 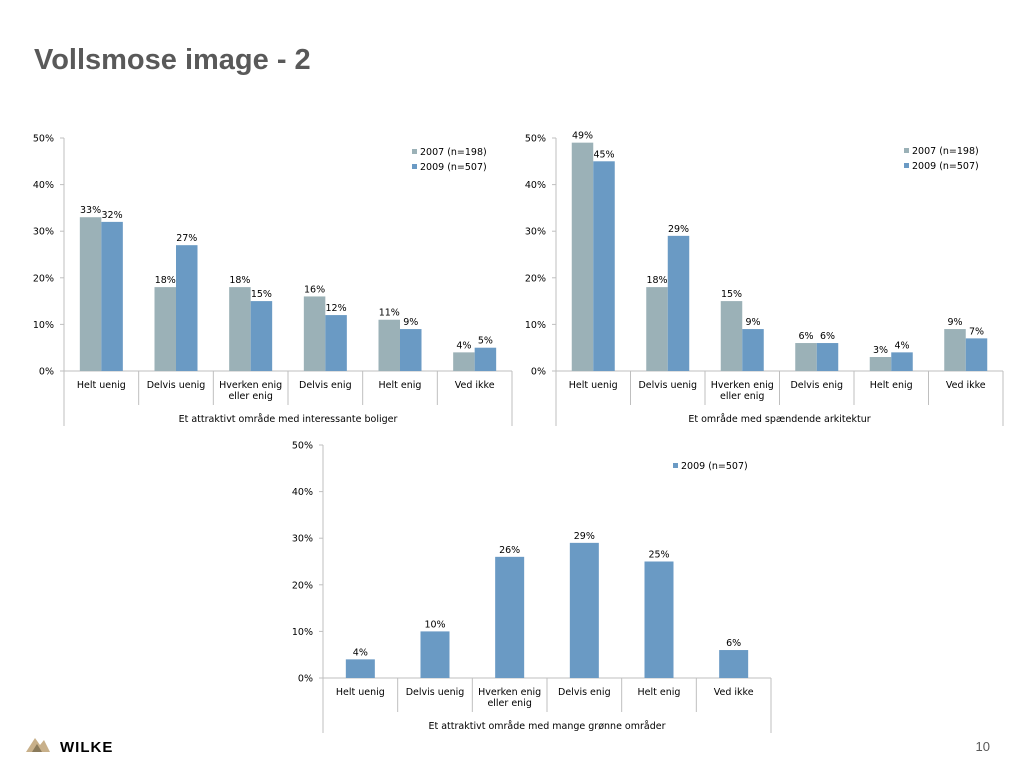 What do you see at coordinates (86, 747) in the screenshot?
I see `logo-text: WILKE` at bounding box center [86, 747].